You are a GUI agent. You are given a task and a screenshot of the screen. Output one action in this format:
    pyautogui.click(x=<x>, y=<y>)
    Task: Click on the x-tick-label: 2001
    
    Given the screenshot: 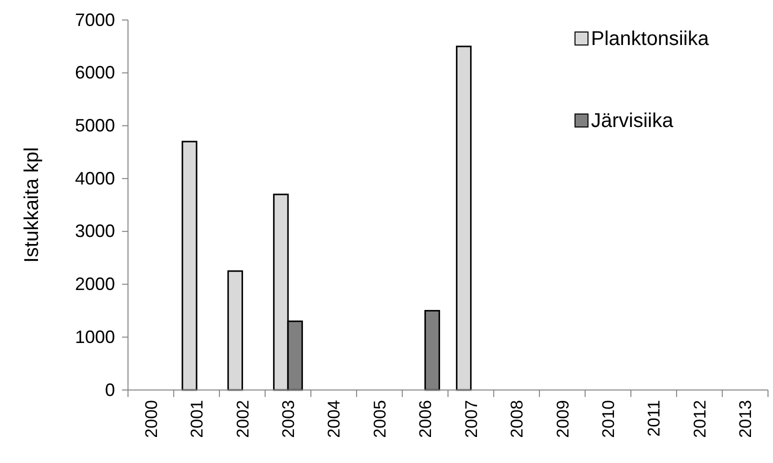 What is the action you would take?
    pyautogui.click(x=197, y=419)
    